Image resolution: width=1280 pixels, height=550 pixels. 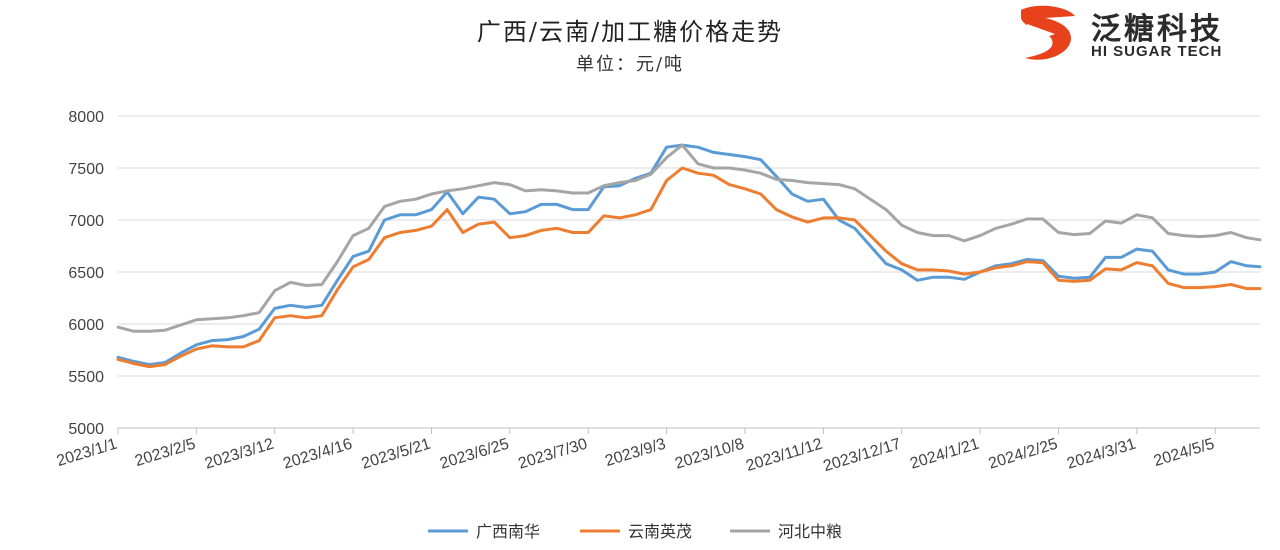 I want to click on chart-subtitle: 单位：元/吨, so click(x=630, y=64).